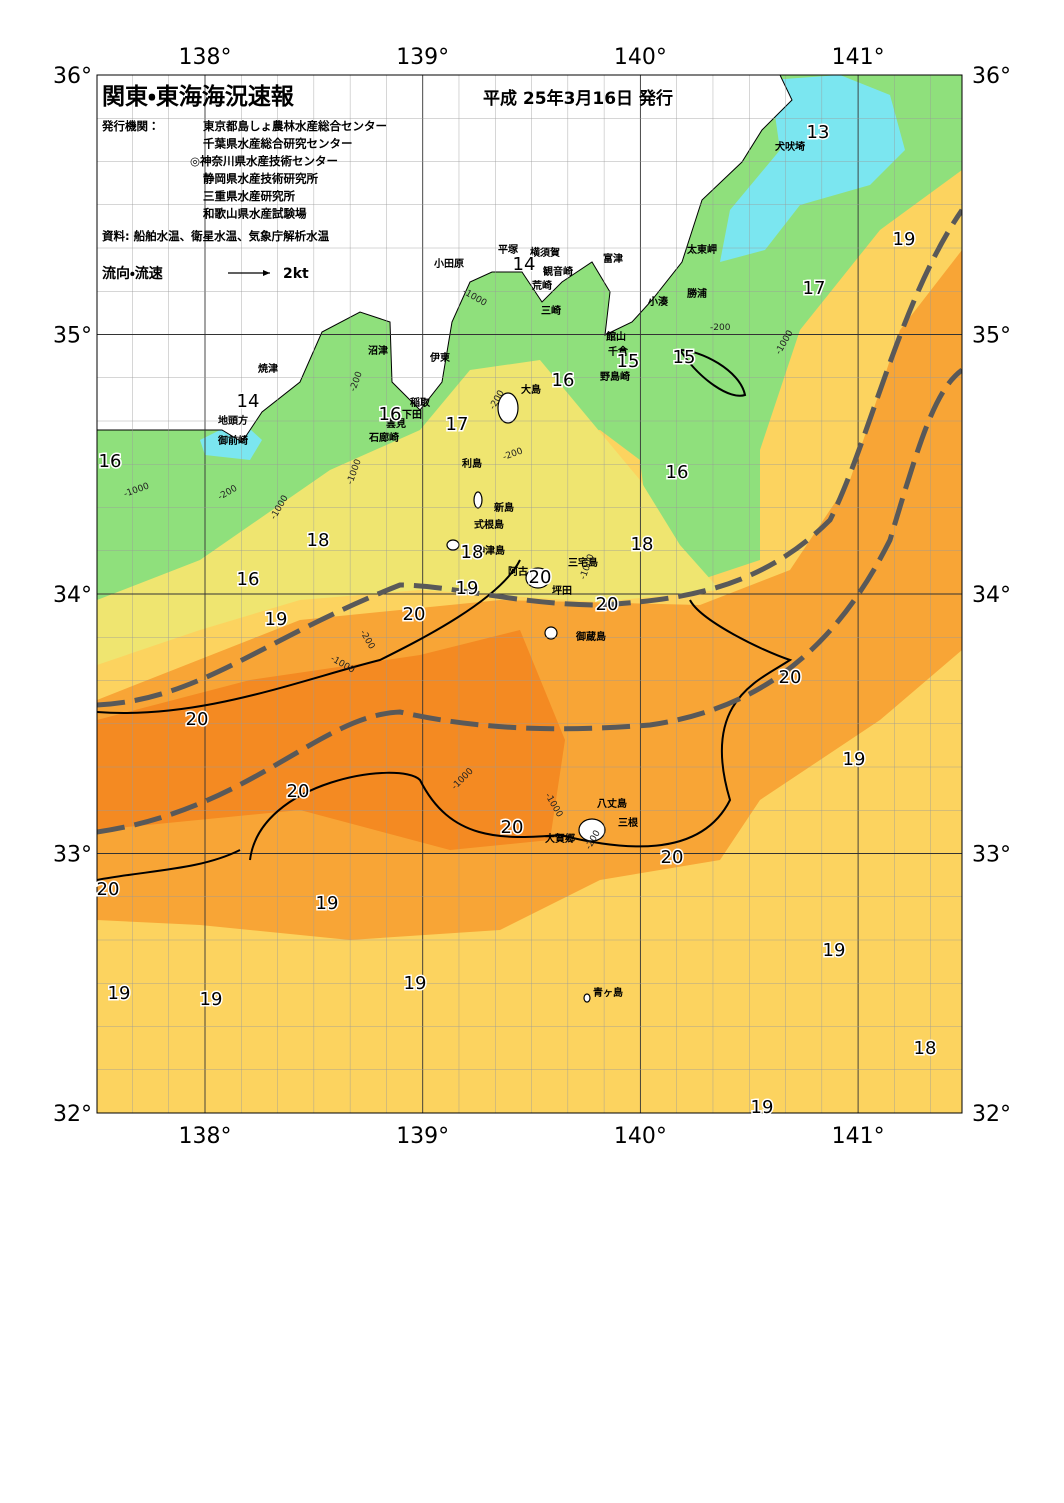 The height and width of the screenshot is (1503, 1064). What do you see at coordinates (628, 822) in the screenshot?
I see `place-name: 三根` at bounding box center [628, 822].